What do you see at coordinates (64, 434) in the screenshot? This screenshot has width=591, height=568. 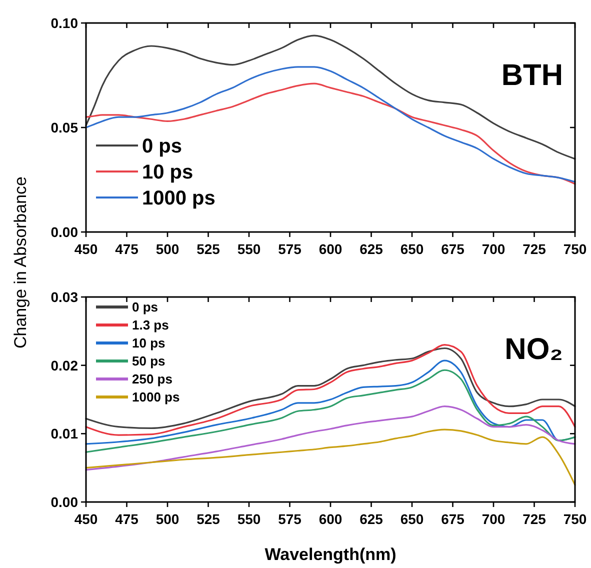 I see `y-tick-label: 0.01` at bounding box center [64, 434].